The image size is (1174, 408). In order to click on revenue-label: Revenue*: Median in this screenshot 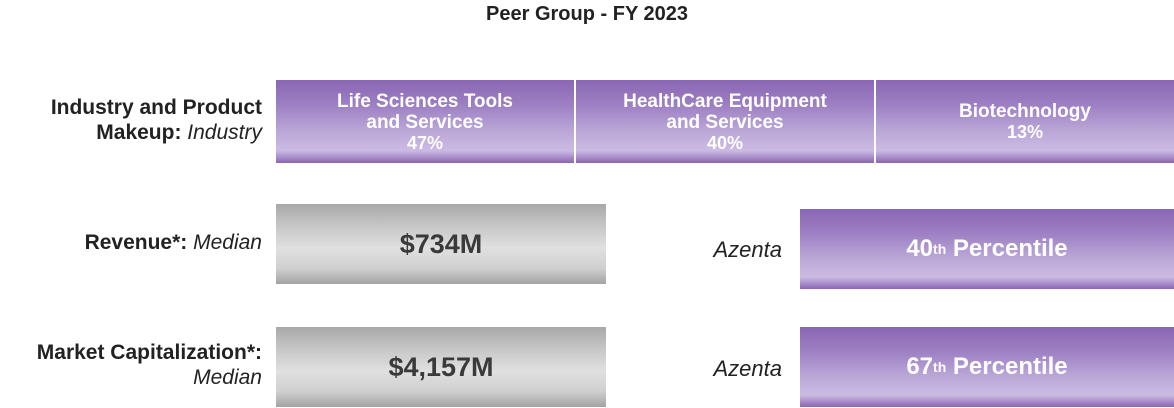, I will do `click(173, 242)`.